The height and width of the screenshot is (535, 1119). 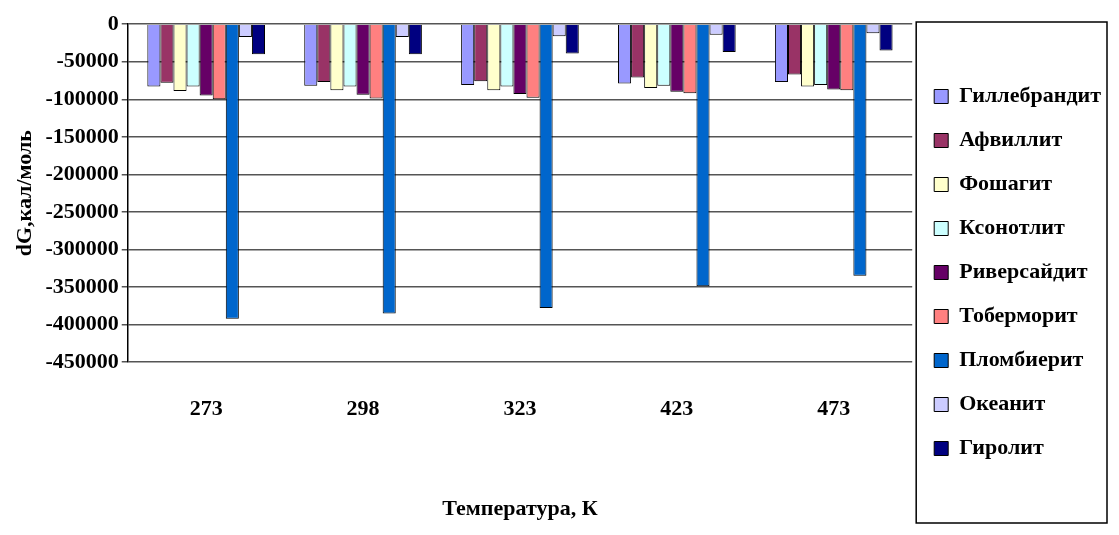 What do you see at coordinates (834, 408) in the screenshot?
I see `x-tick-label: 473` at bounding box center [834, 408].